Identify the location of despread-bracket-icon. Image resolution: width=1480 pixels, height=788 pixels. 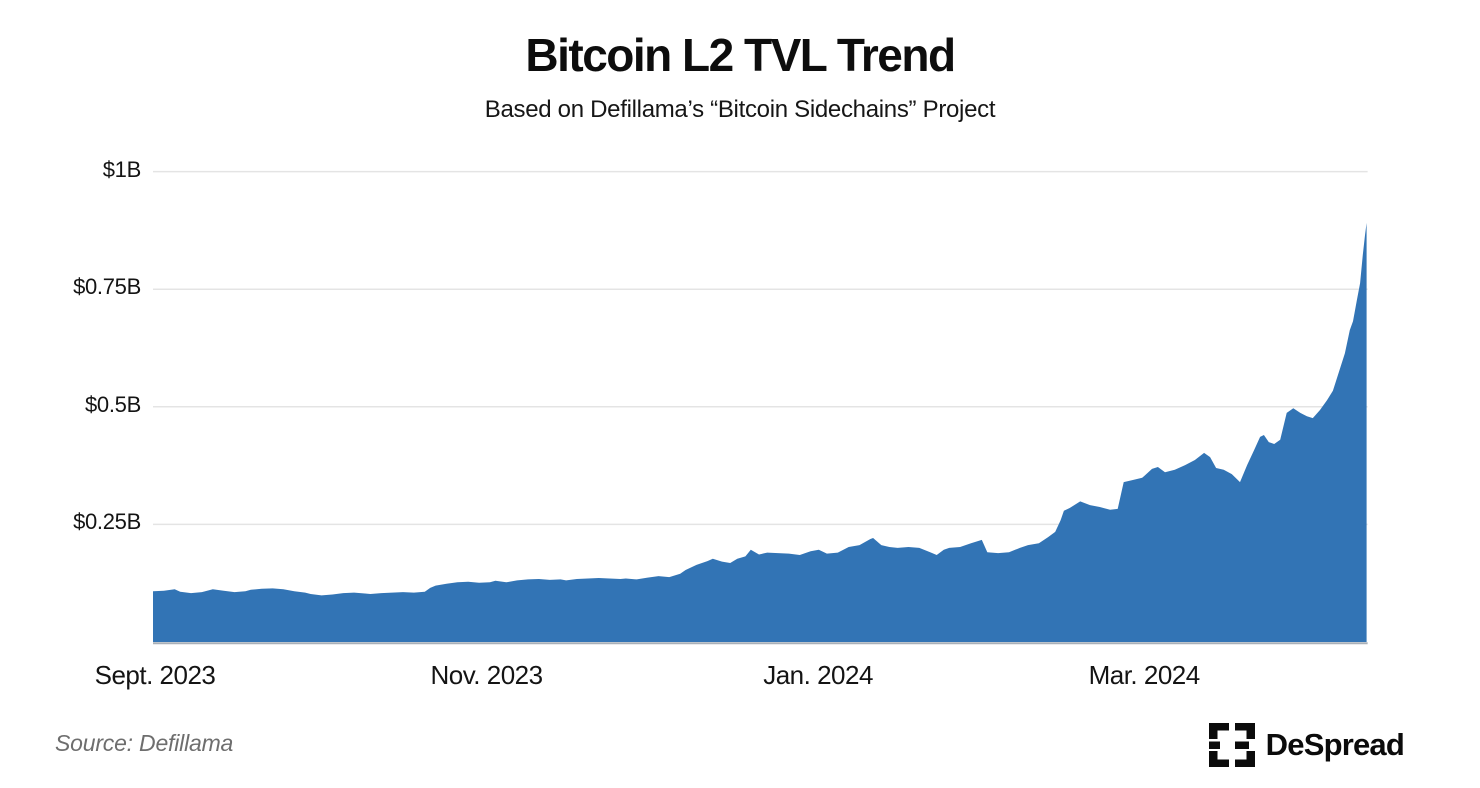
(1231, 745).